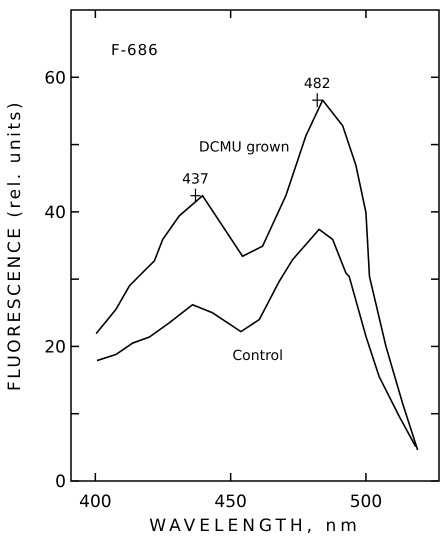  Describe the element at coordinates (366, 502) in the screenshot. I see `x-tick-label: 500` at that location.